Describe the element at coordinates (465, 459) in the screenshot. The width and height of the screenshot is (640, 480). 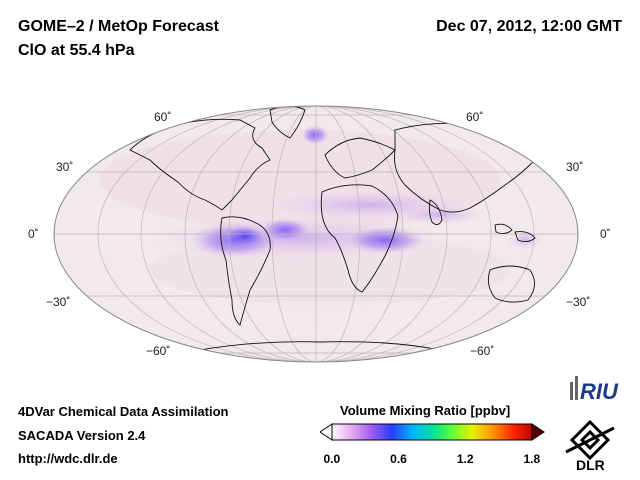
I see `colorbar-tick-label: 1.2` at that location.